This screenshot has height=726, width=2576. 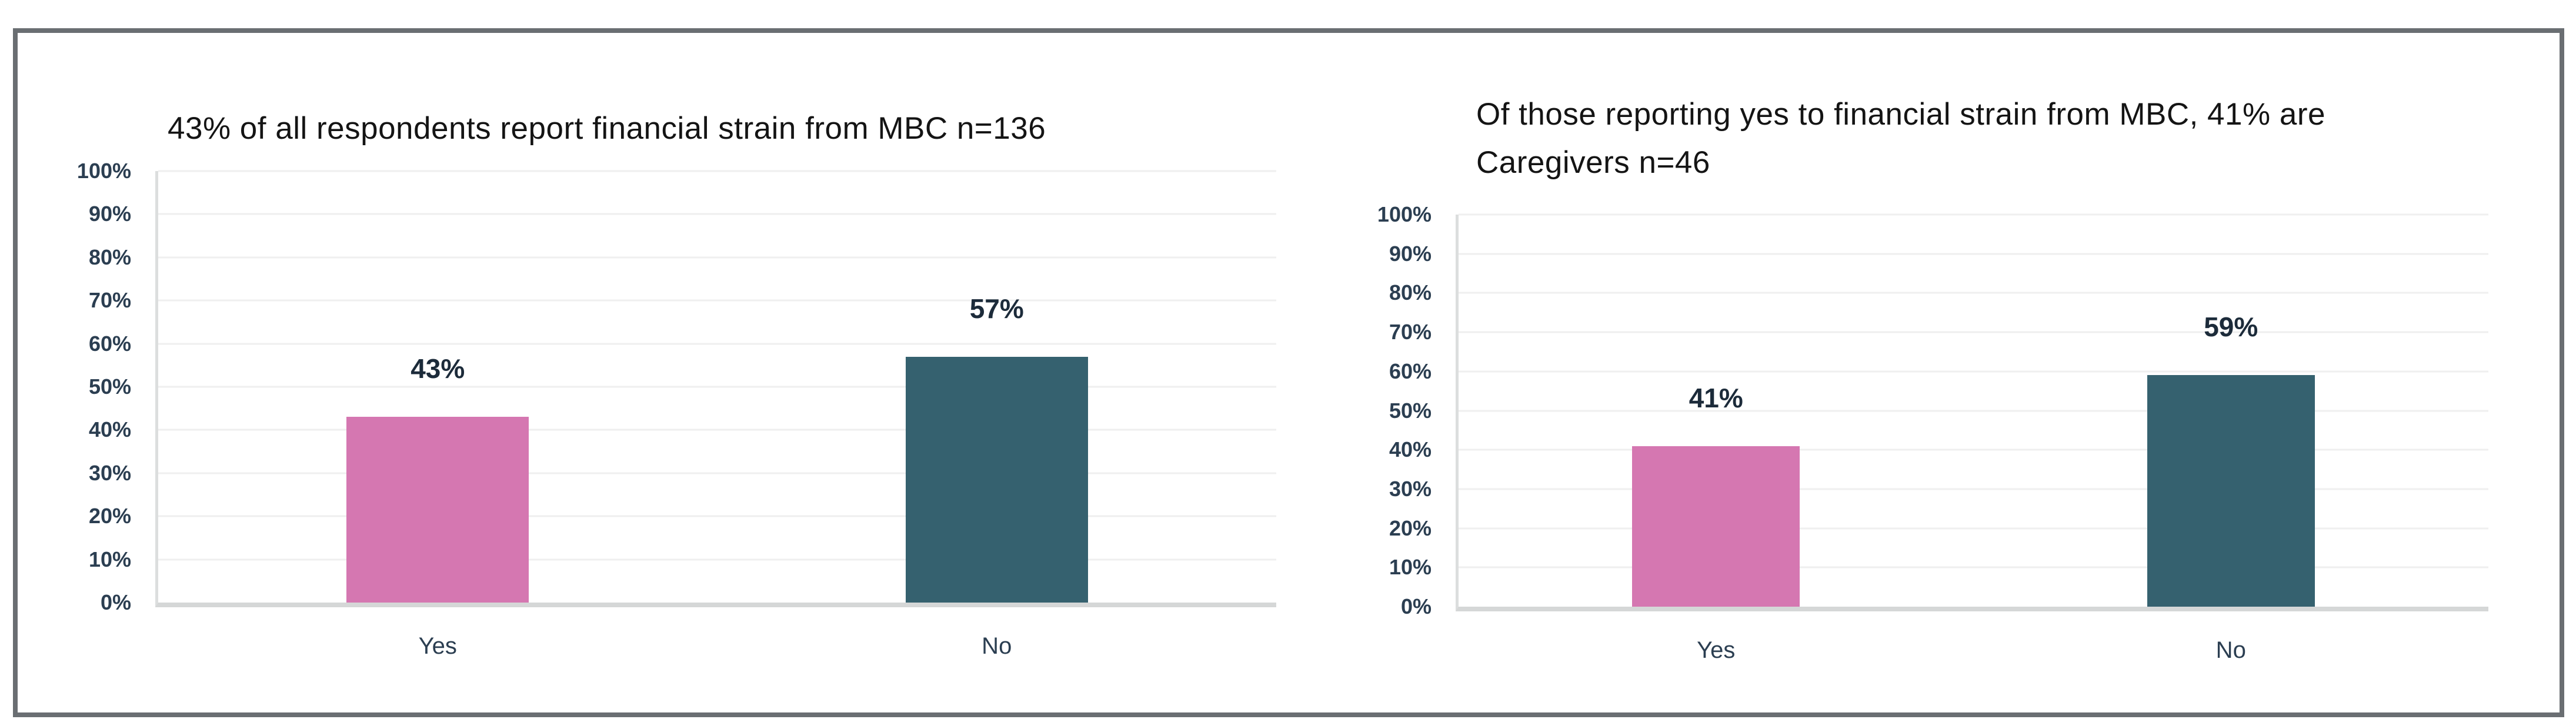 I want to click on bar-value-label: 41%, so click(x=1716, y=397).